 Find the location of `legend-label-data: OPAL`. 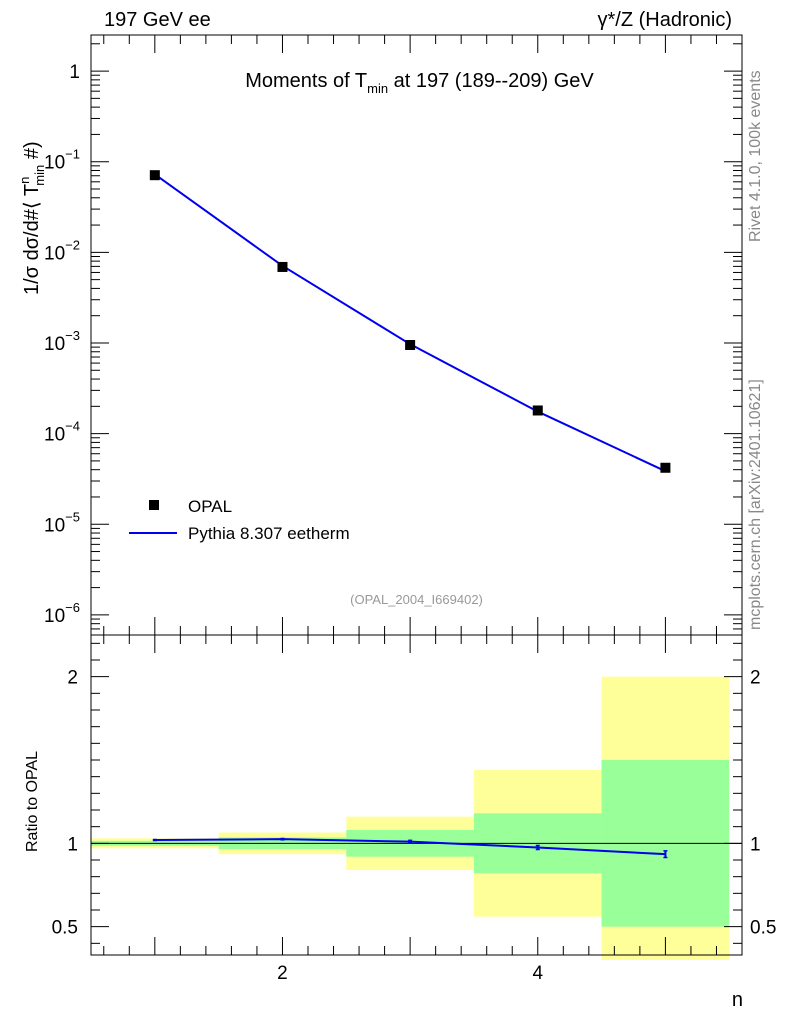

legend-label-data: OPAL is located at coordinates (210, 506).